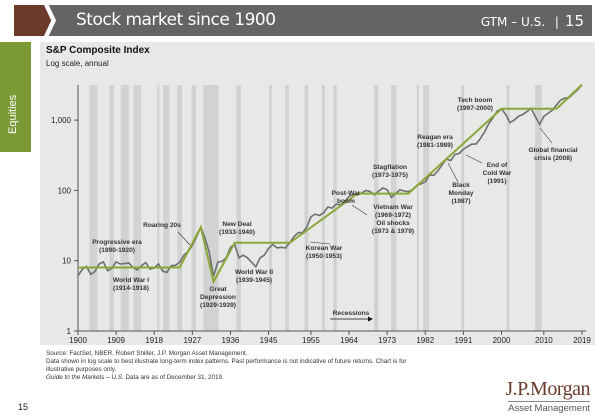 The image size is (602, 418). Describe the element at coordinates (351, 313) in the screenshot. I see `recessions-label: Recessions` at that location.